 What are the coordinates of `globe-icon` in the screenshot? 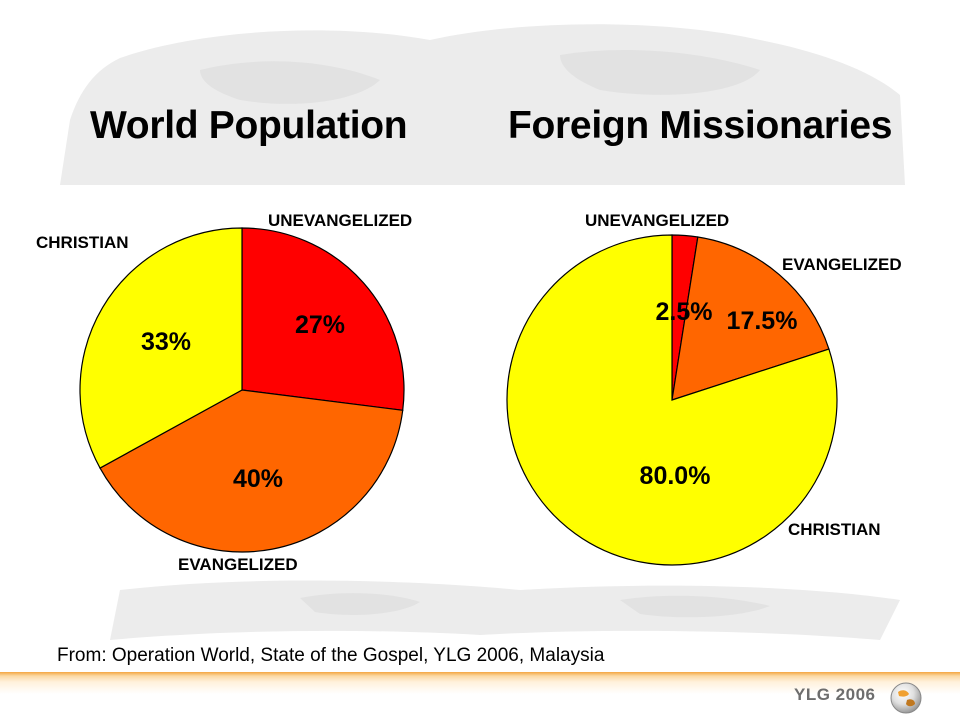 It's located at (906, 698).